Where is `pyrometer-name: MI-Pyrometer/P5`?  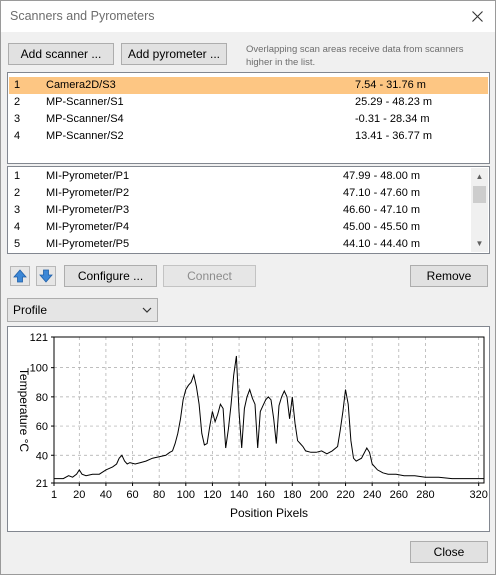
pyrometer-name: MI-Pyrometer/P5 is located at coordinates (88, 244).